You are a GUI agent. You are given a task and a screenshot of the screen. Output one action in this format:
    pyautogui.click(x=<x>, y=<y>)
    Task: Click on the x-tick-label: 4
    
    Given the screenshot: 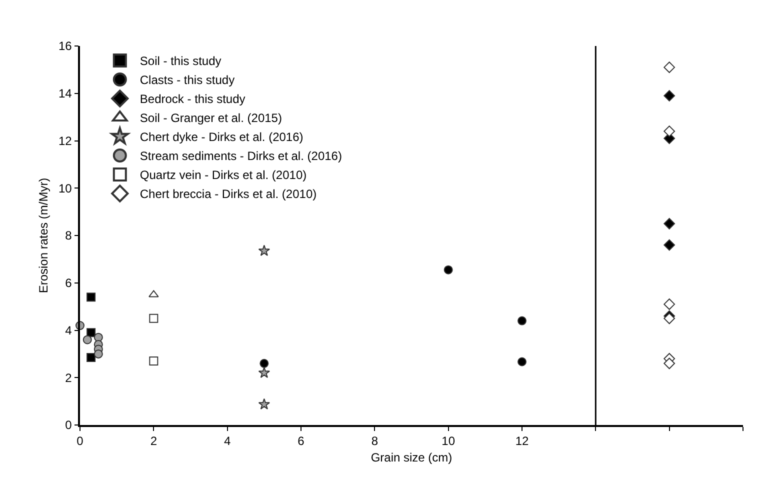 What is the action you would take?
    pyautogui.click(x=227, y=441)
    